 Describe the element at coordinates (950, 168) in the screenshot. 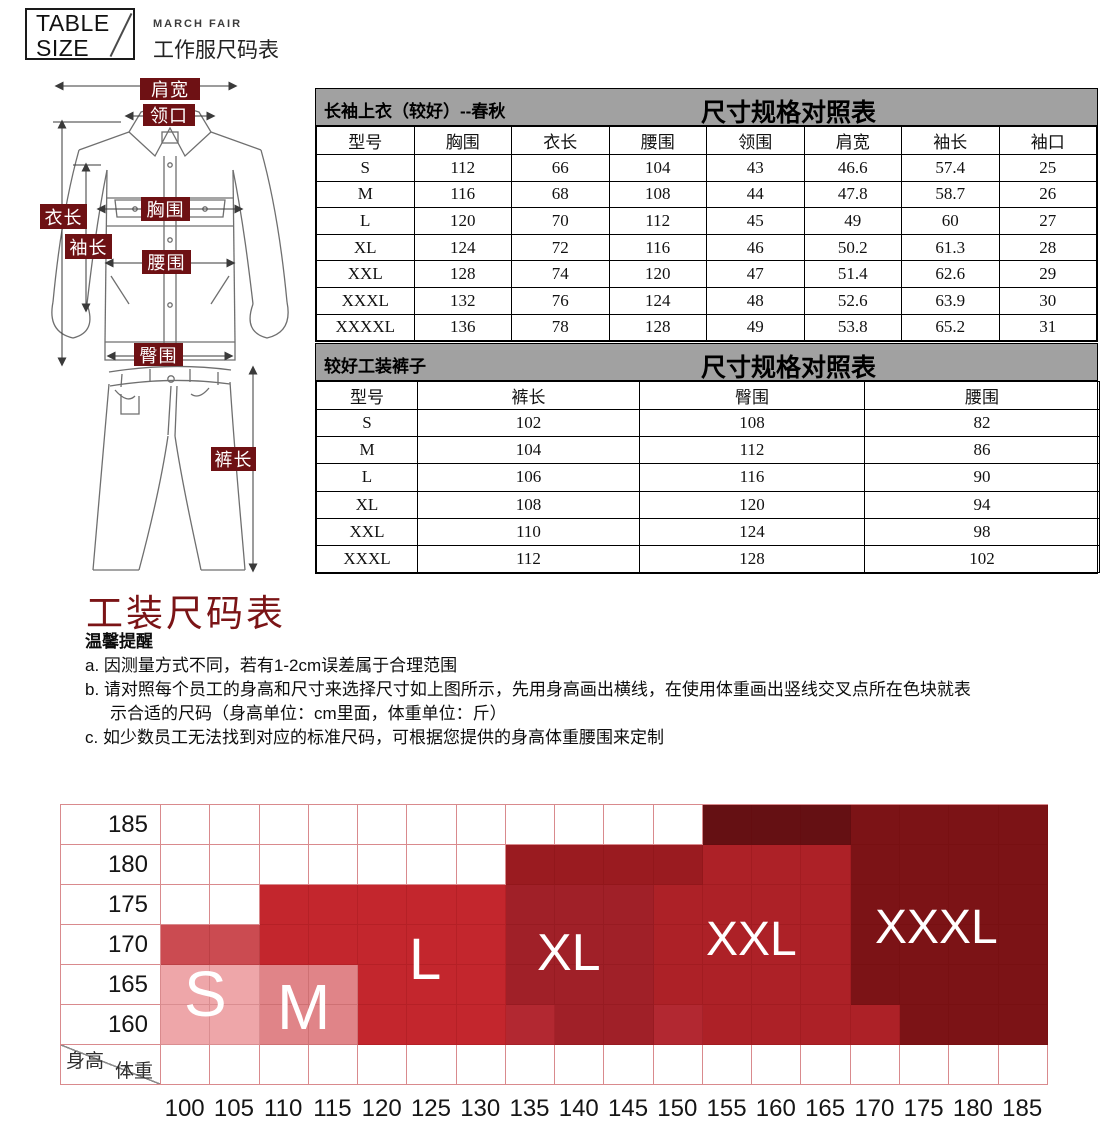

I see `table-cell: 57.4` at that location.